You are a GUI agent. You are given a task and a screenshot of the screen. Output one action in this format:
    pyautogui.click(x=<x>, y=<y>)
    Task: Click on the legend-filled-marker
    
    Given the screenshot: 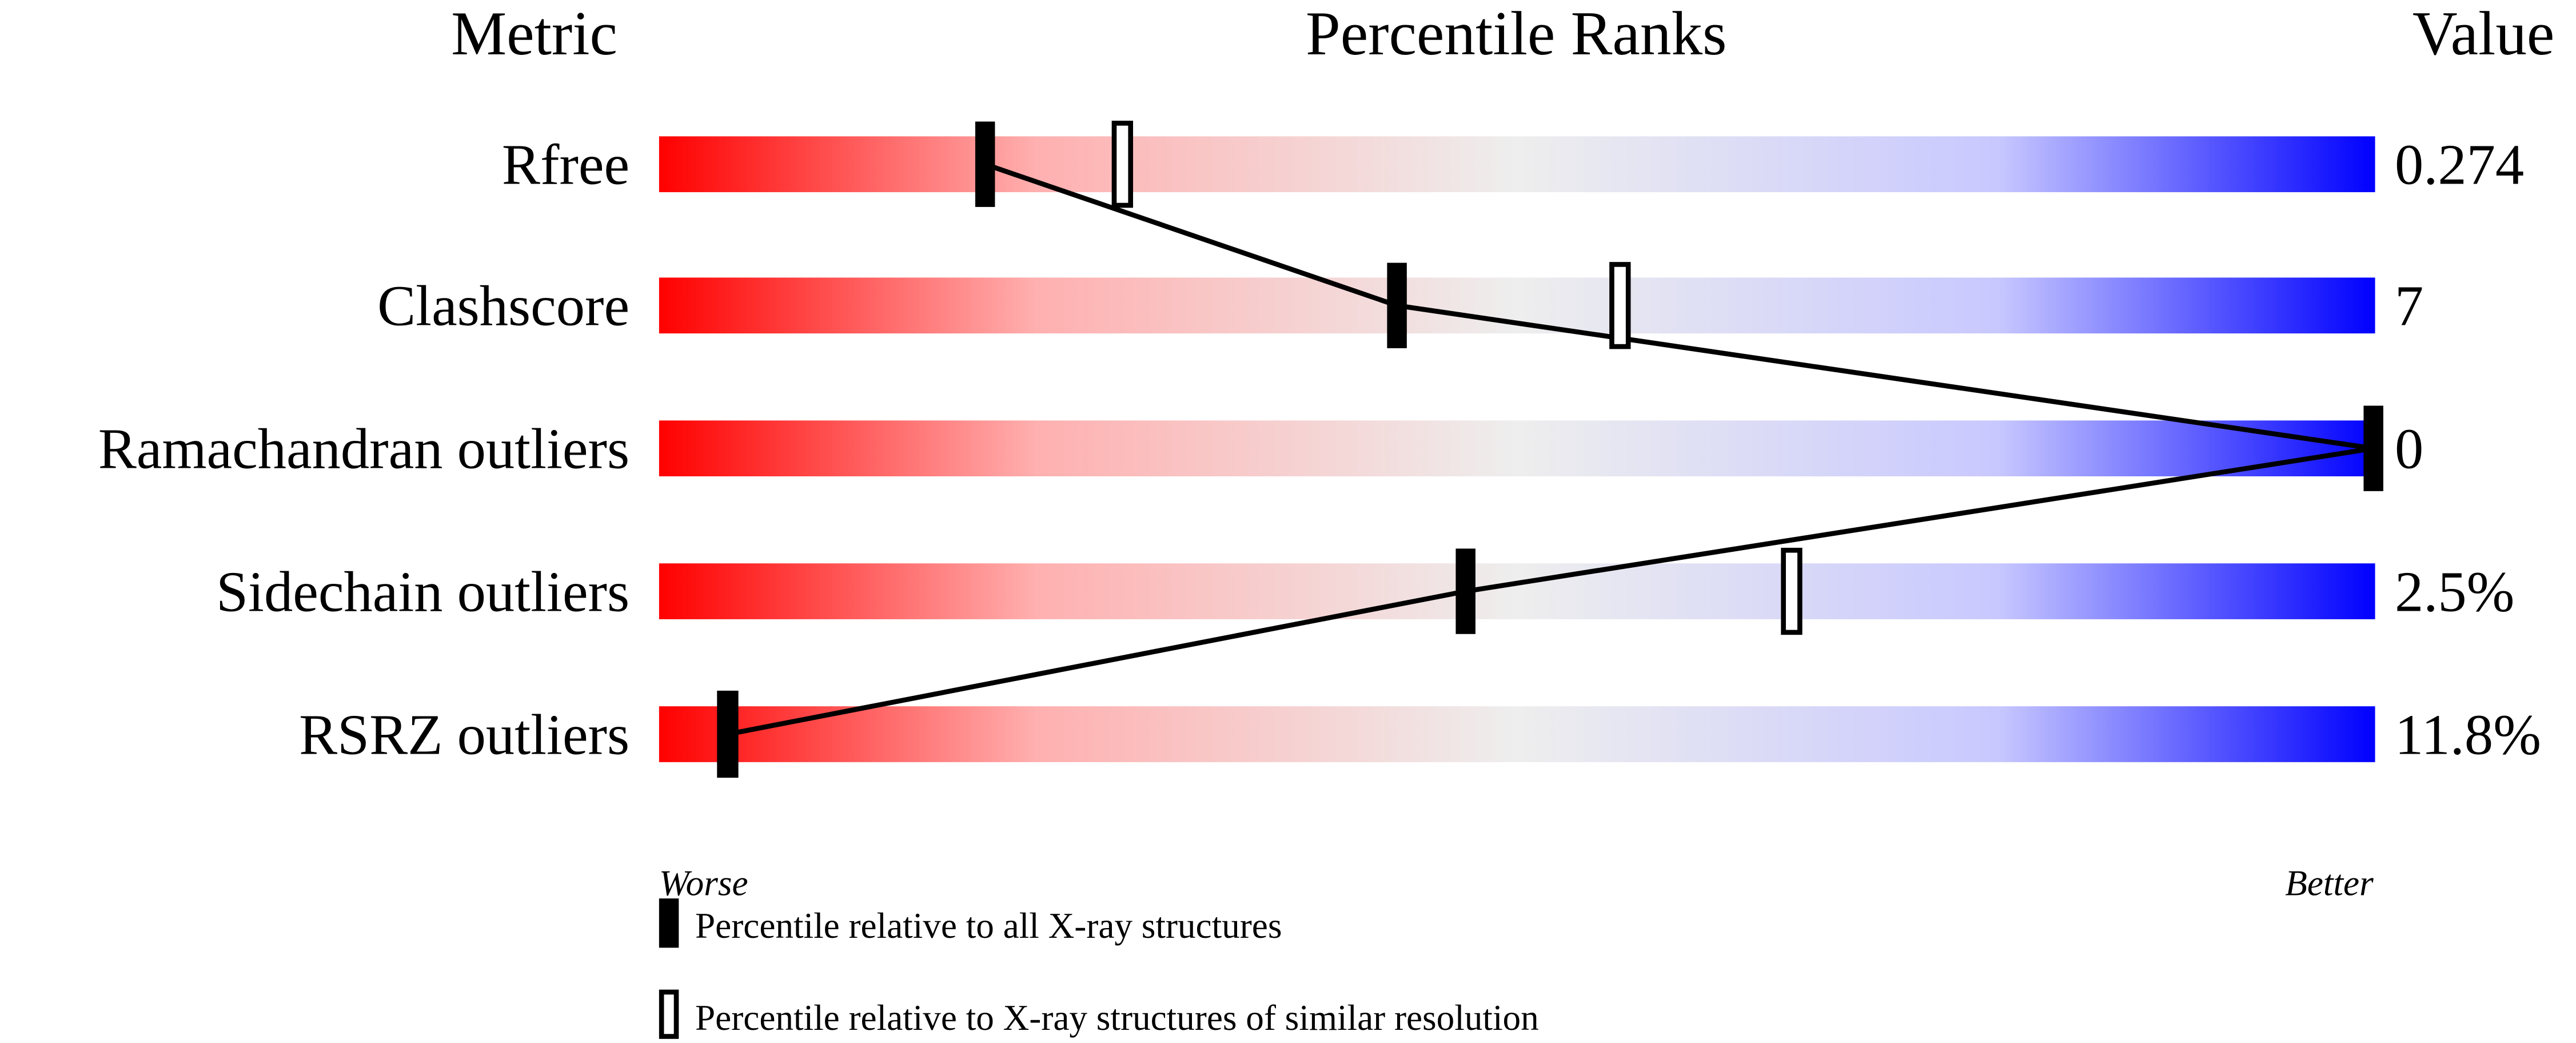 What is the action you would take?
    pyautogui.click(x=669, y=923)
    